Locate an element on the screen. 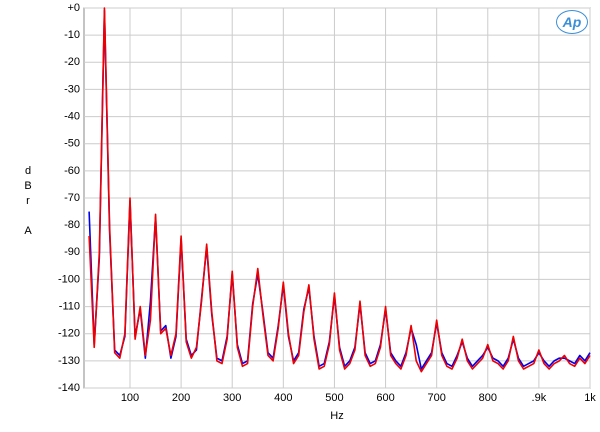 This screenshot has height=432, width=600. y-tick-label: -120 is located at coordinates (69, 334).